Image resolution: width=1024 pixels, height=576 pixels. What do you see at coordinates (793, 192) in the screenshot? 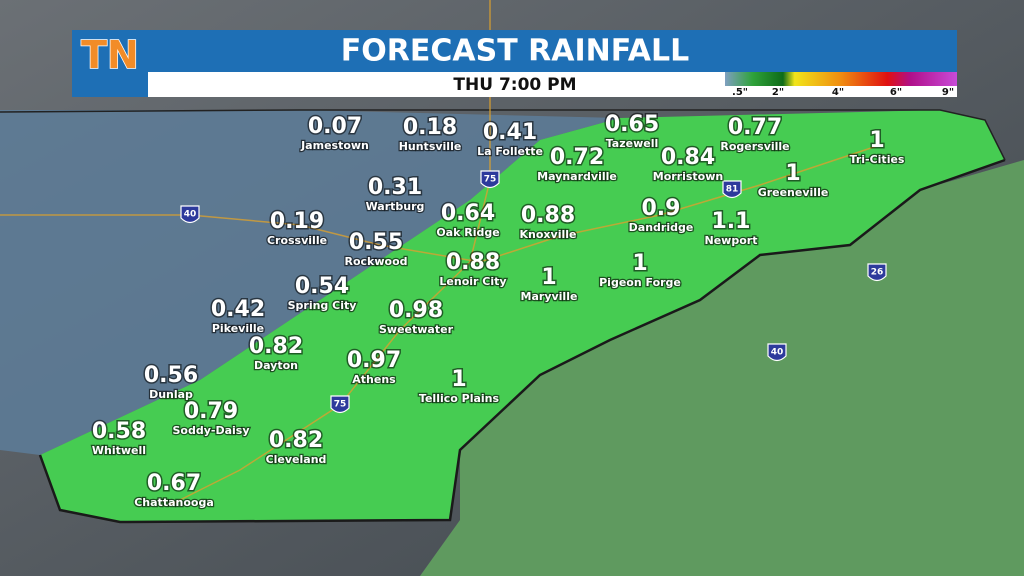
I see `city-name: Greeneville` at bounding box center [793, 192].